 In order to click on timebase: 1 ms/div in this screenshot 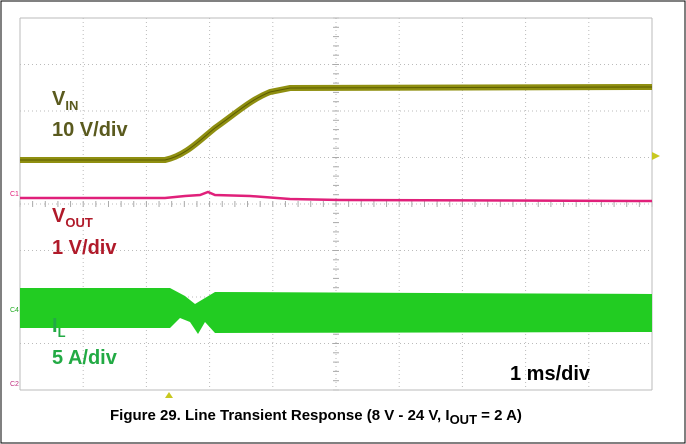, I will do `click(550, 374)`.